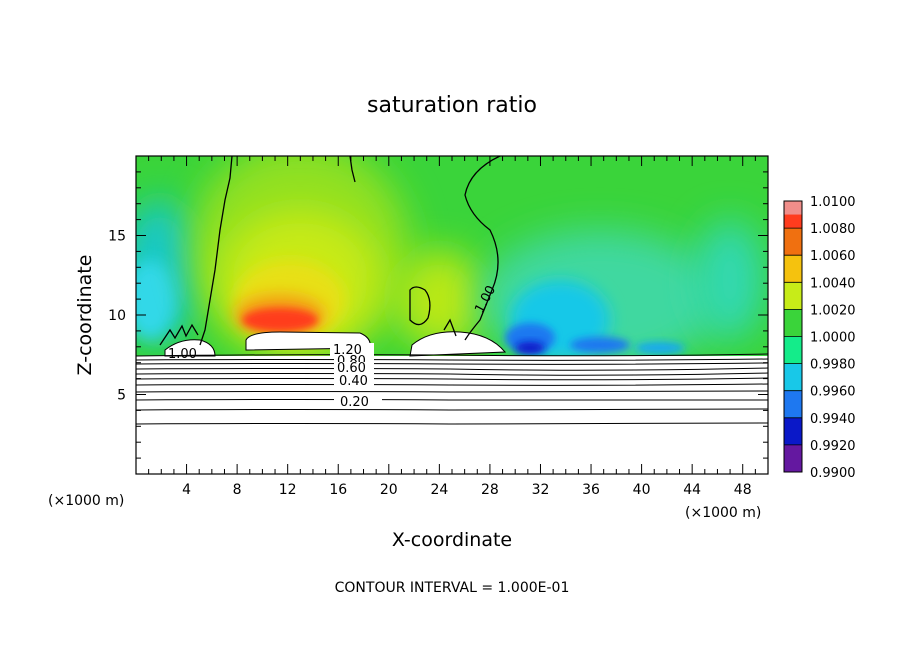 Image resolution: width=904 pixels, height=654 pixels. What do you see at coordinates (85, 315) in the screenshot?
I see `y-axis-label: Z-coordinate` at bounding box center [85, 315].